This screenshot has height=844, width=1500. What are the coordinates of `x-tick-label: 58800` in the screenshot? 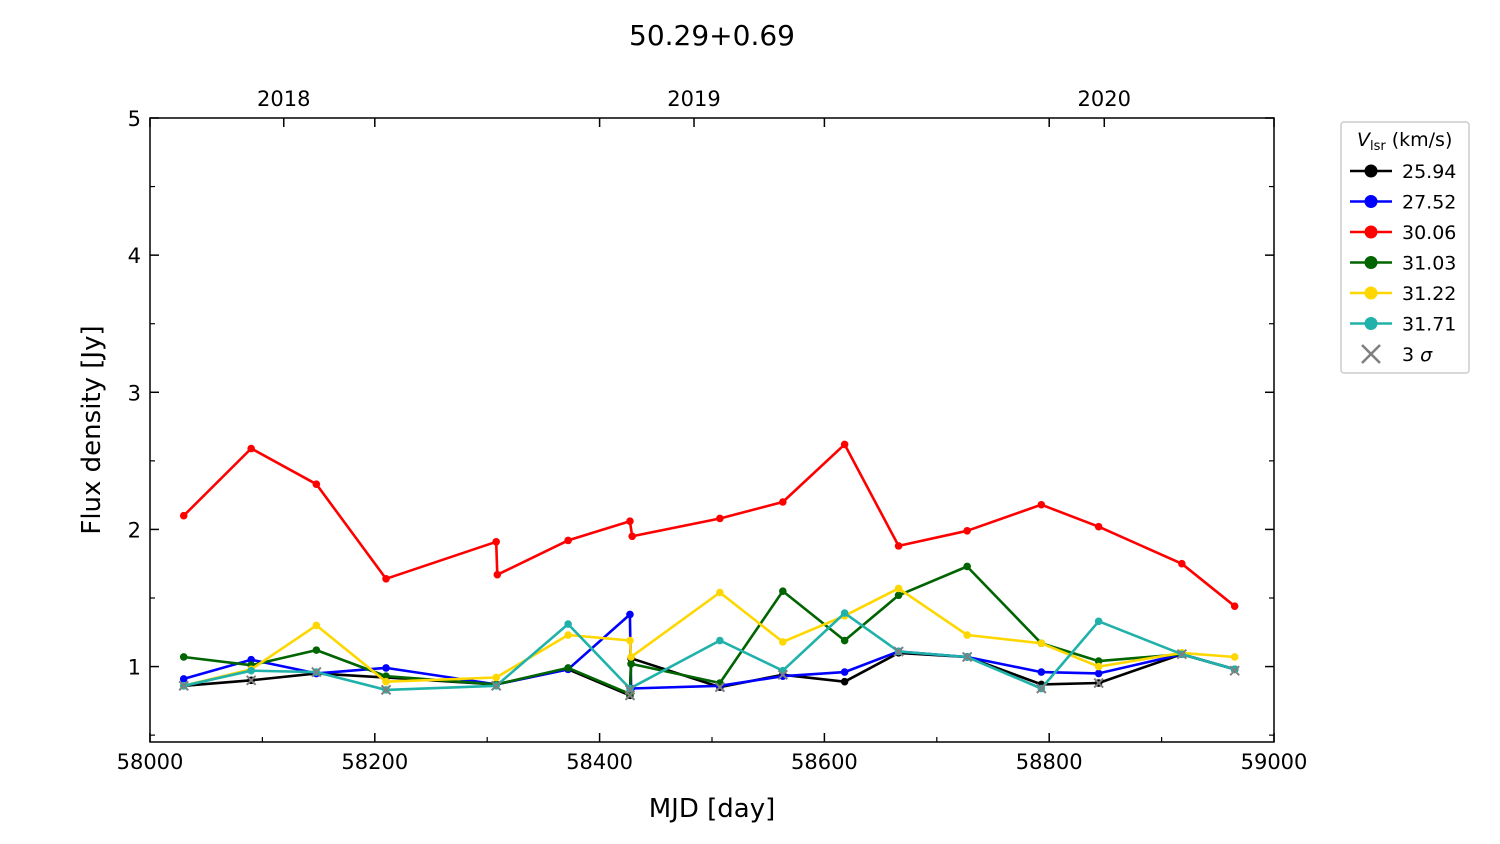 It's located at (1049, 762).